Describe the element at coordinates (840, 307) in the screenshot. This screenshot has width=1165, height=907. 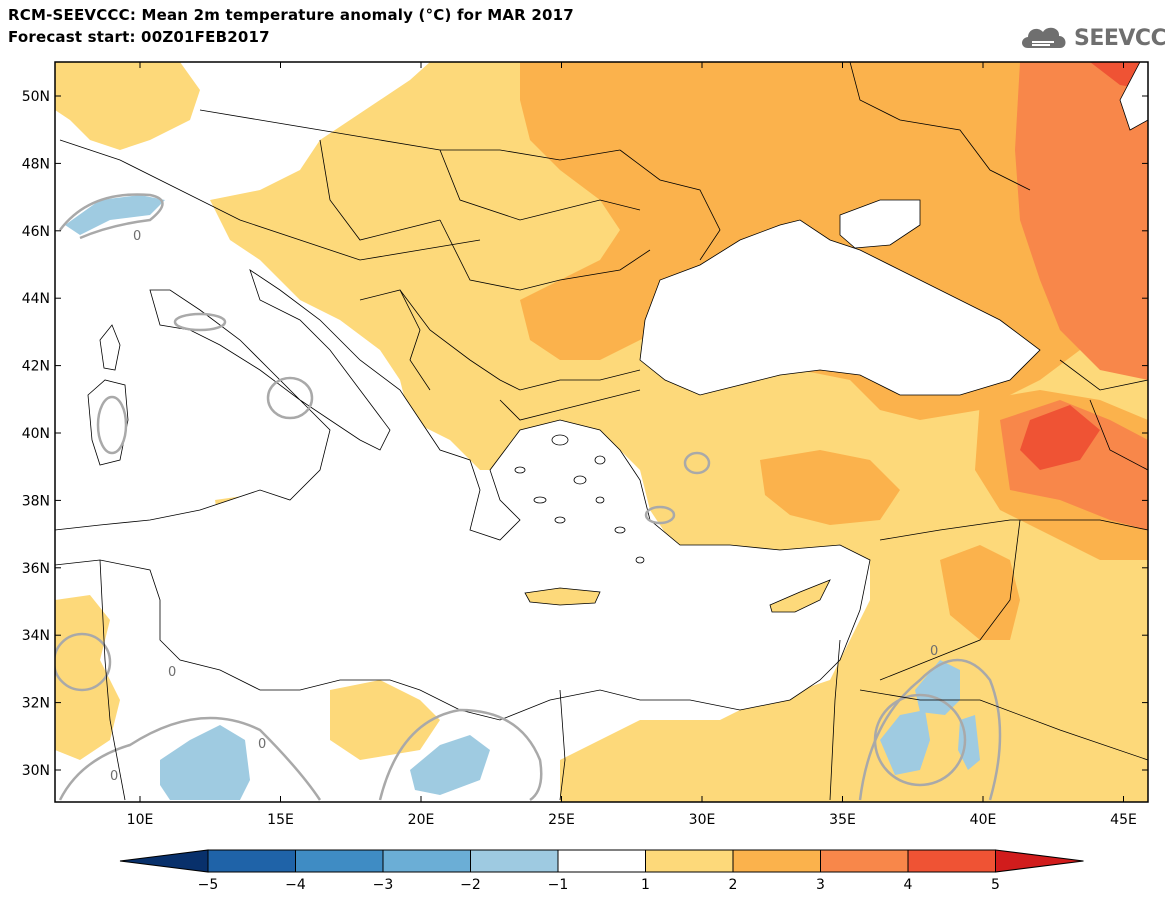
I see `black-sea` at that location.